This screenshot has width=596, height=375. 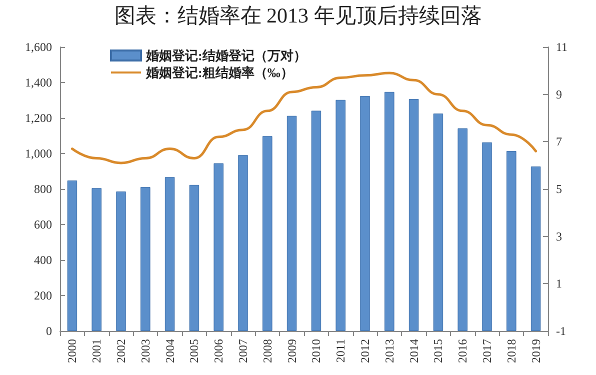 I want to click on x-tick-label: 2009, so click(x=291, y=351).